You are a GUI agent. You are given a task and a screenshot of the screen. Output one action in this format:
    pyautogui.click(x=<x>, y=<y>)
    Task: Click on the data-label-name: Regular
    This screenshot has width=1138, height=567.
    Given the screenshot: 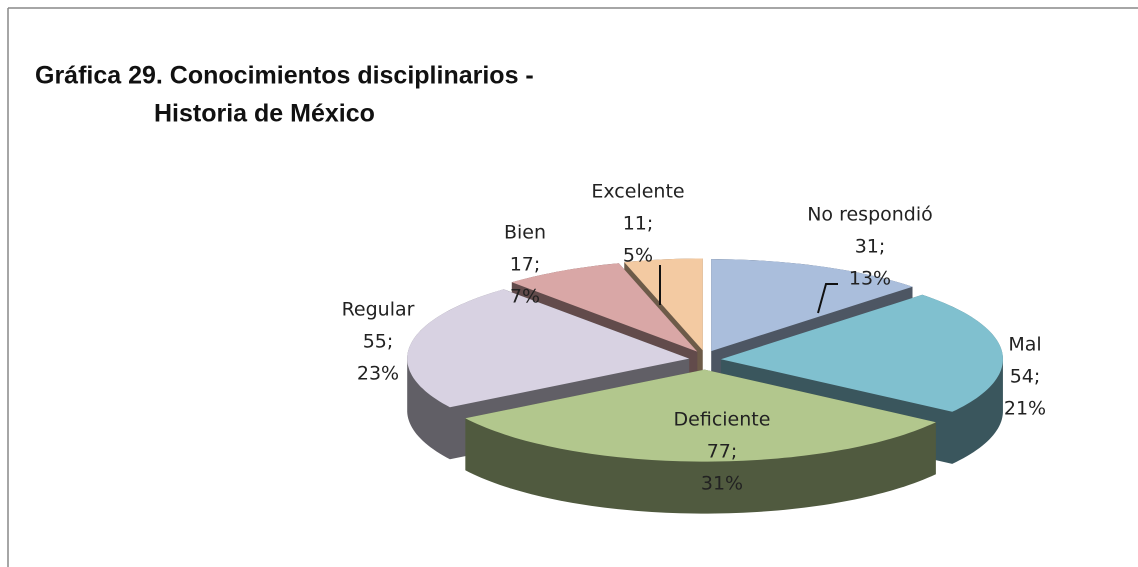 What is the action you would take?
    pyautogui.click(x=378, y=310)
    